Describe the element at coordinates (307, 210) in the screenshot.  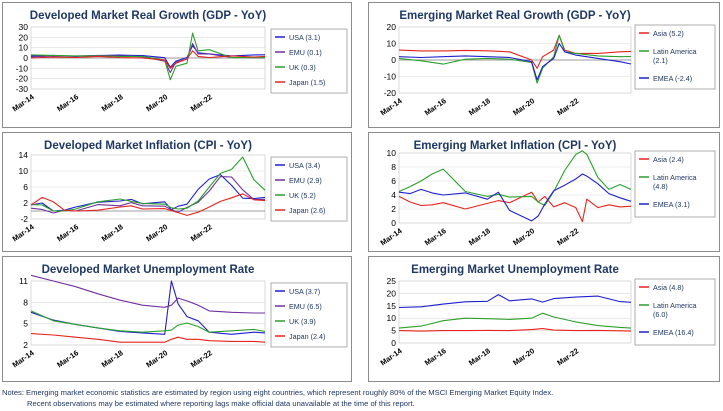
I see `legend-label: Japan (2.6)` at that location.